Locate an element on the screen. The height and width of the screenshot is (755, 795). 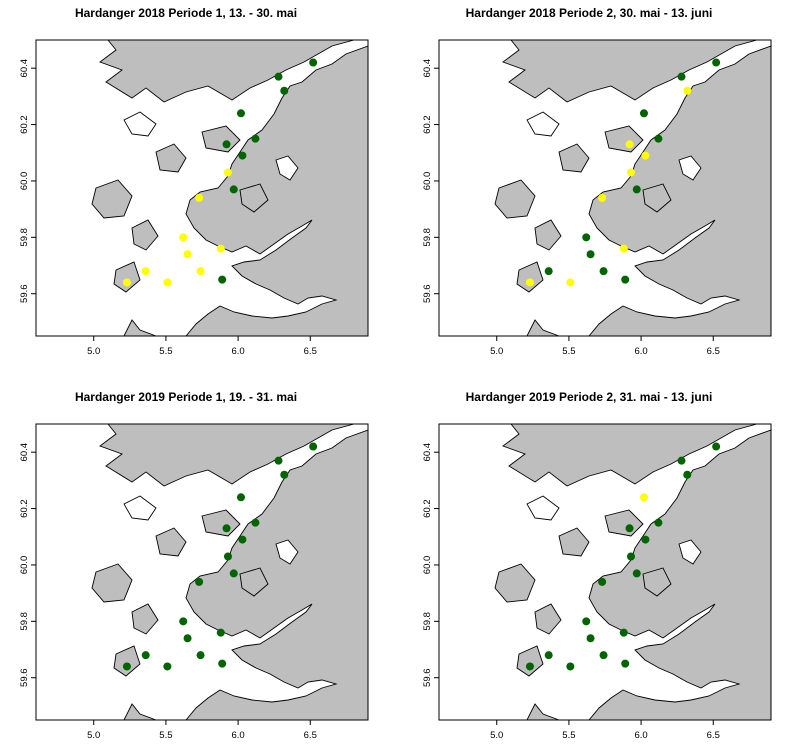
y-tick-label: 60.4 is located at coordinates (427, 68).